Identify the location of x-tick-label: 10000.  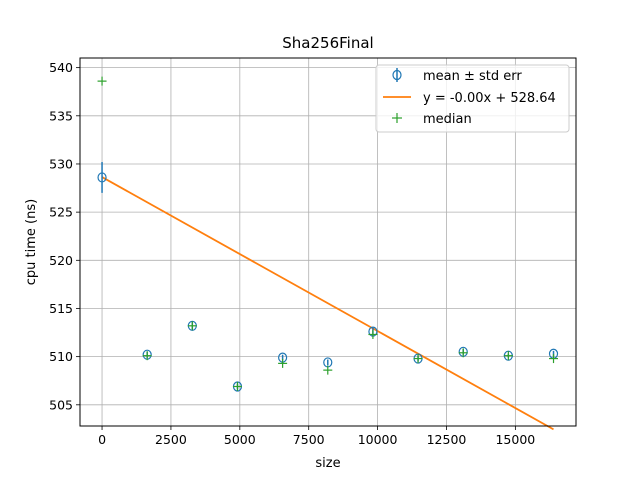
(378, 439).